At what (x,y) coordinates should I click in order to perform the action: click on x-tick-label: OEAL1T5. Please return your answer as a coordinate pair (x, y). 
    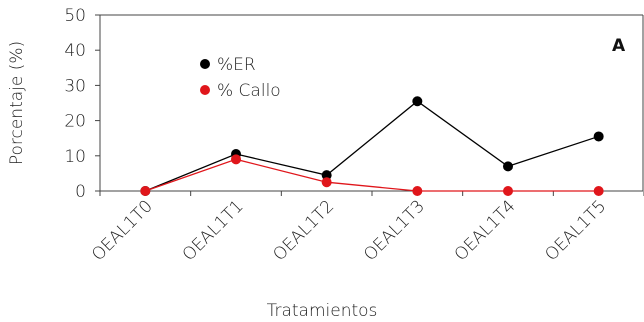
    Looking at the image, I should click on (575, 230).